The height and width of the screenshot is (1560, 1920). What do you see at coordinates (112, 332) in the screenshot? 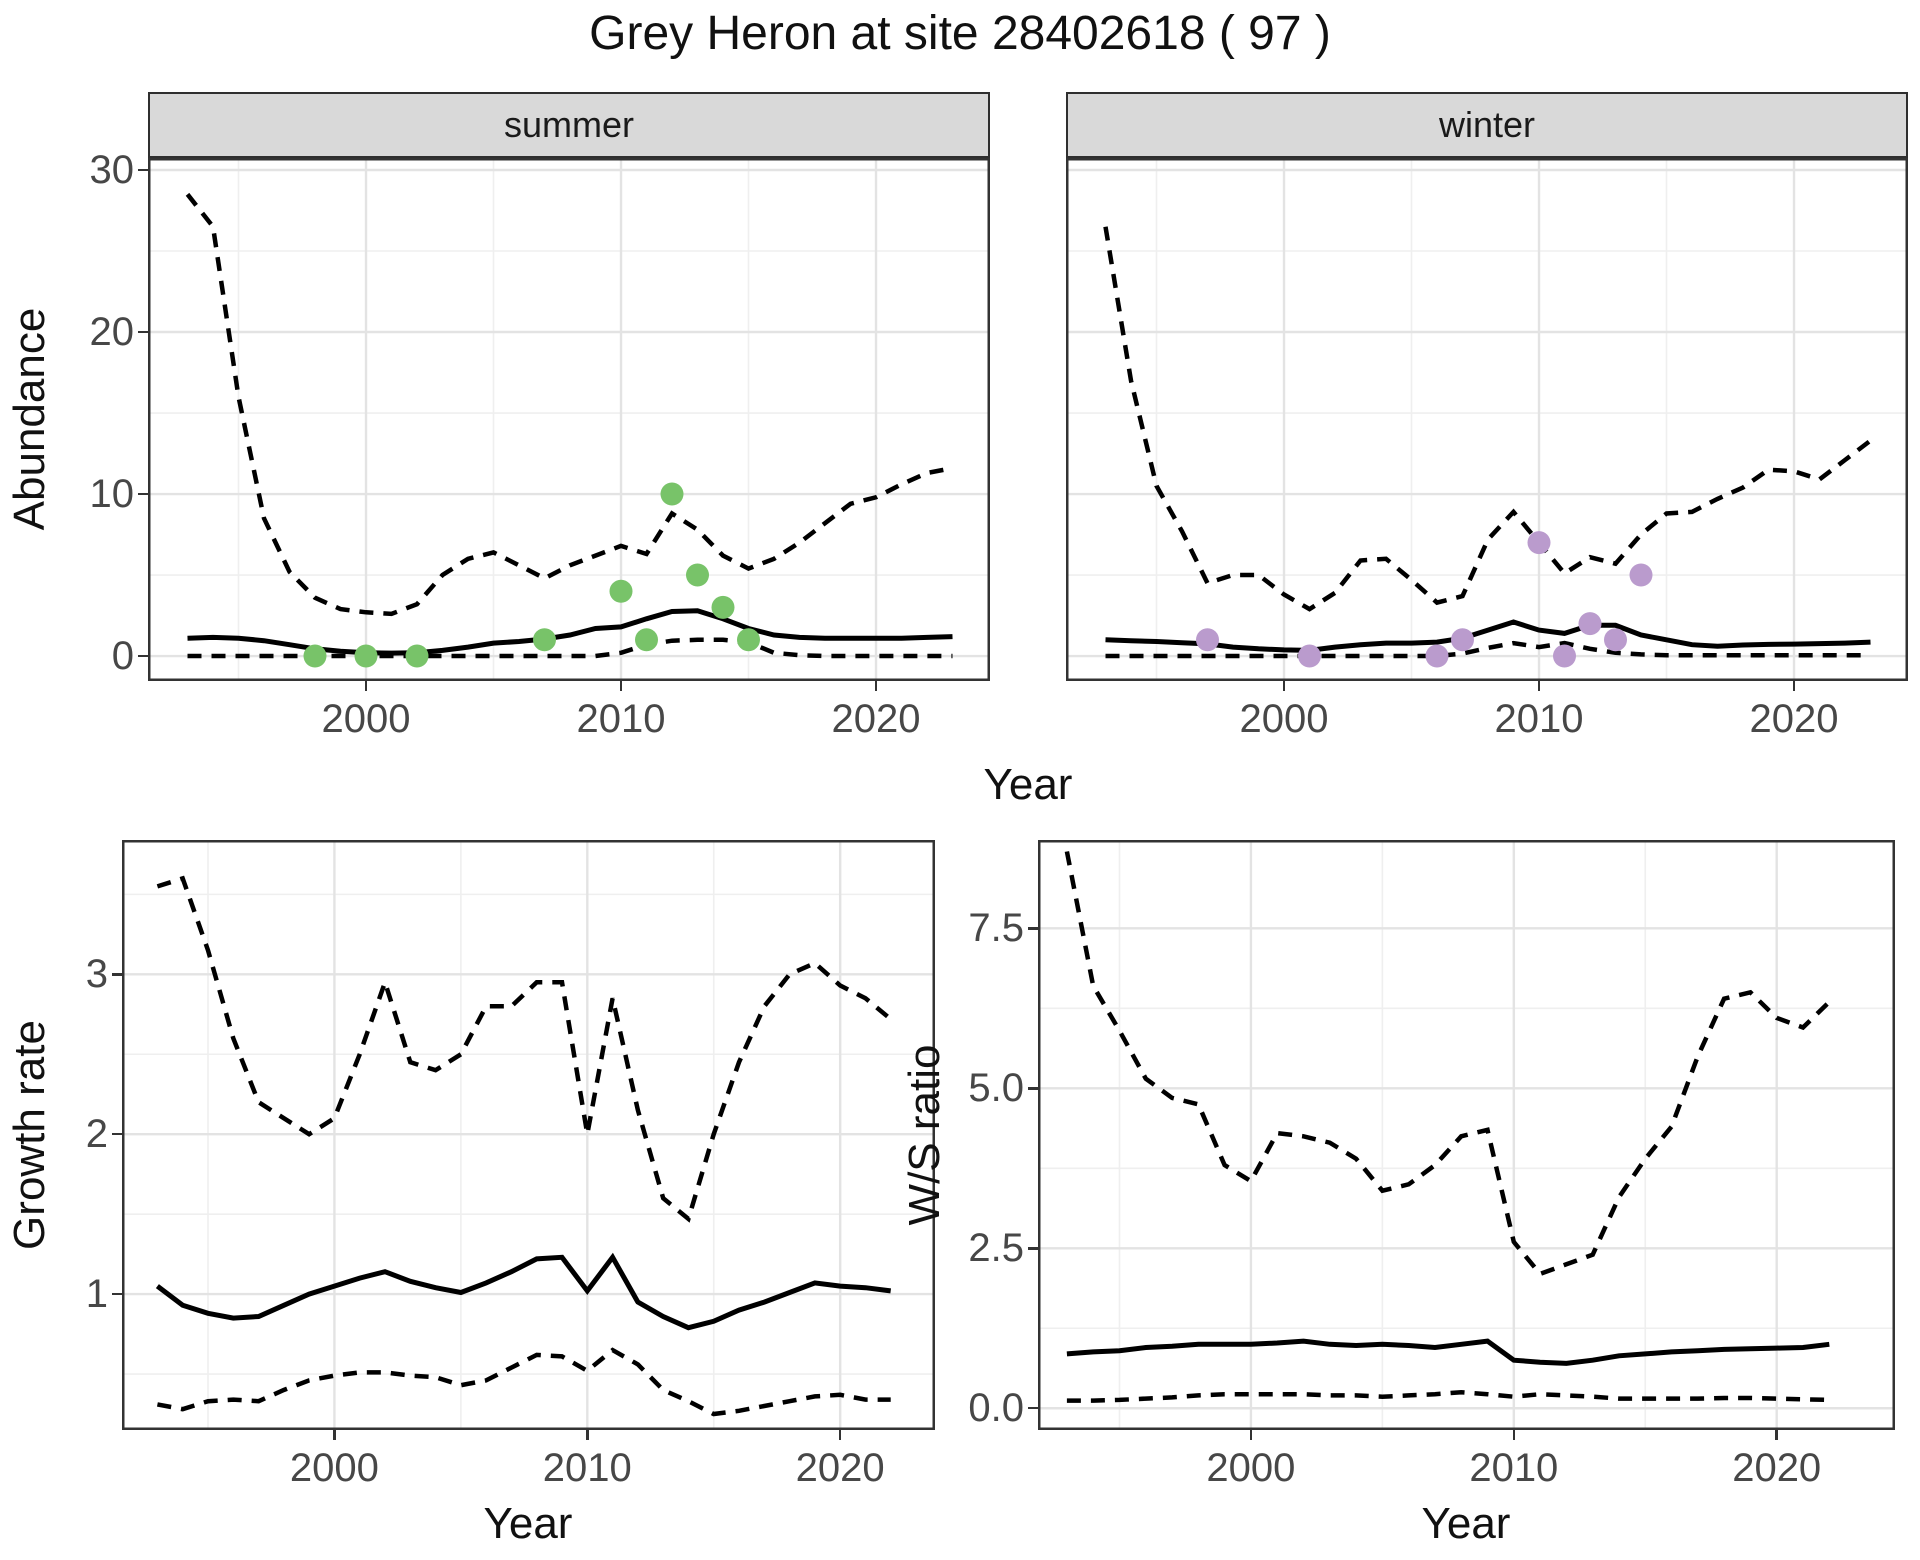
I see `y-axis-tick-label: 20` at bounding box center [112, 332].